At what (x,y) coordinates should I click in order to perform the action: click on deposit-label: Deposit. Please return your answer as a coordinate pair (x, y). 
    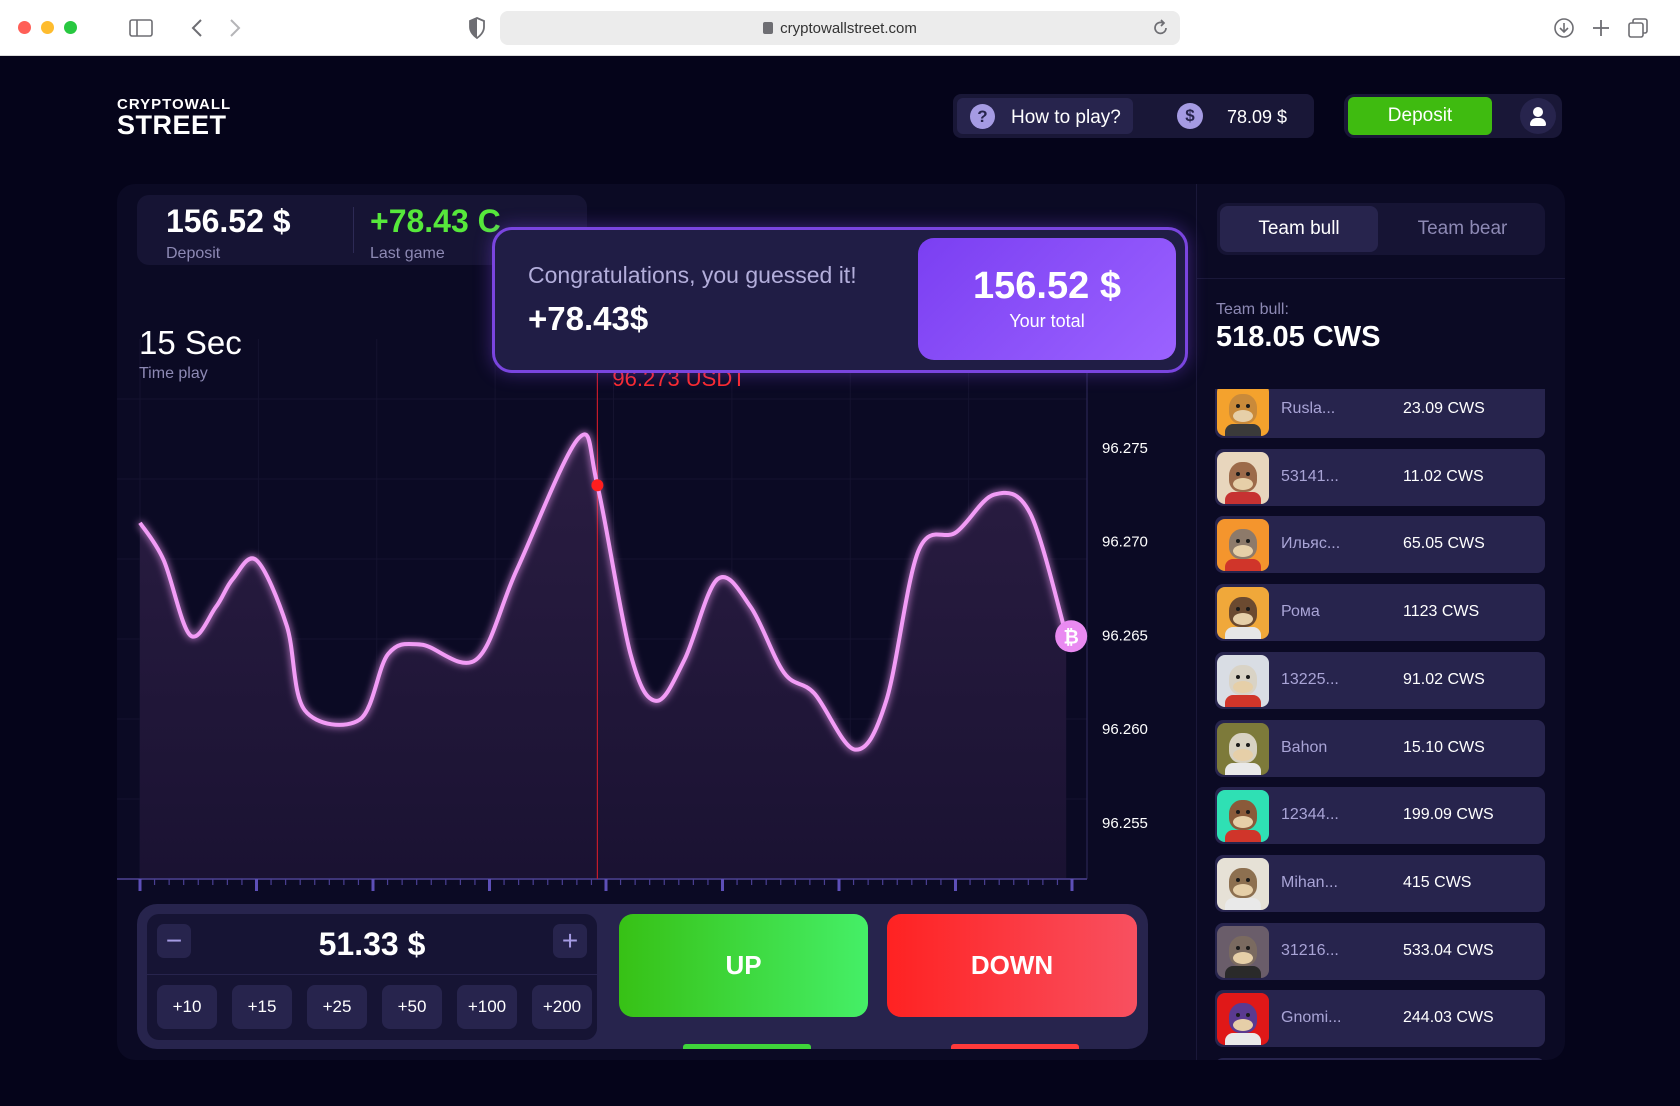
    Looking at the image, I should click on (193, 253).